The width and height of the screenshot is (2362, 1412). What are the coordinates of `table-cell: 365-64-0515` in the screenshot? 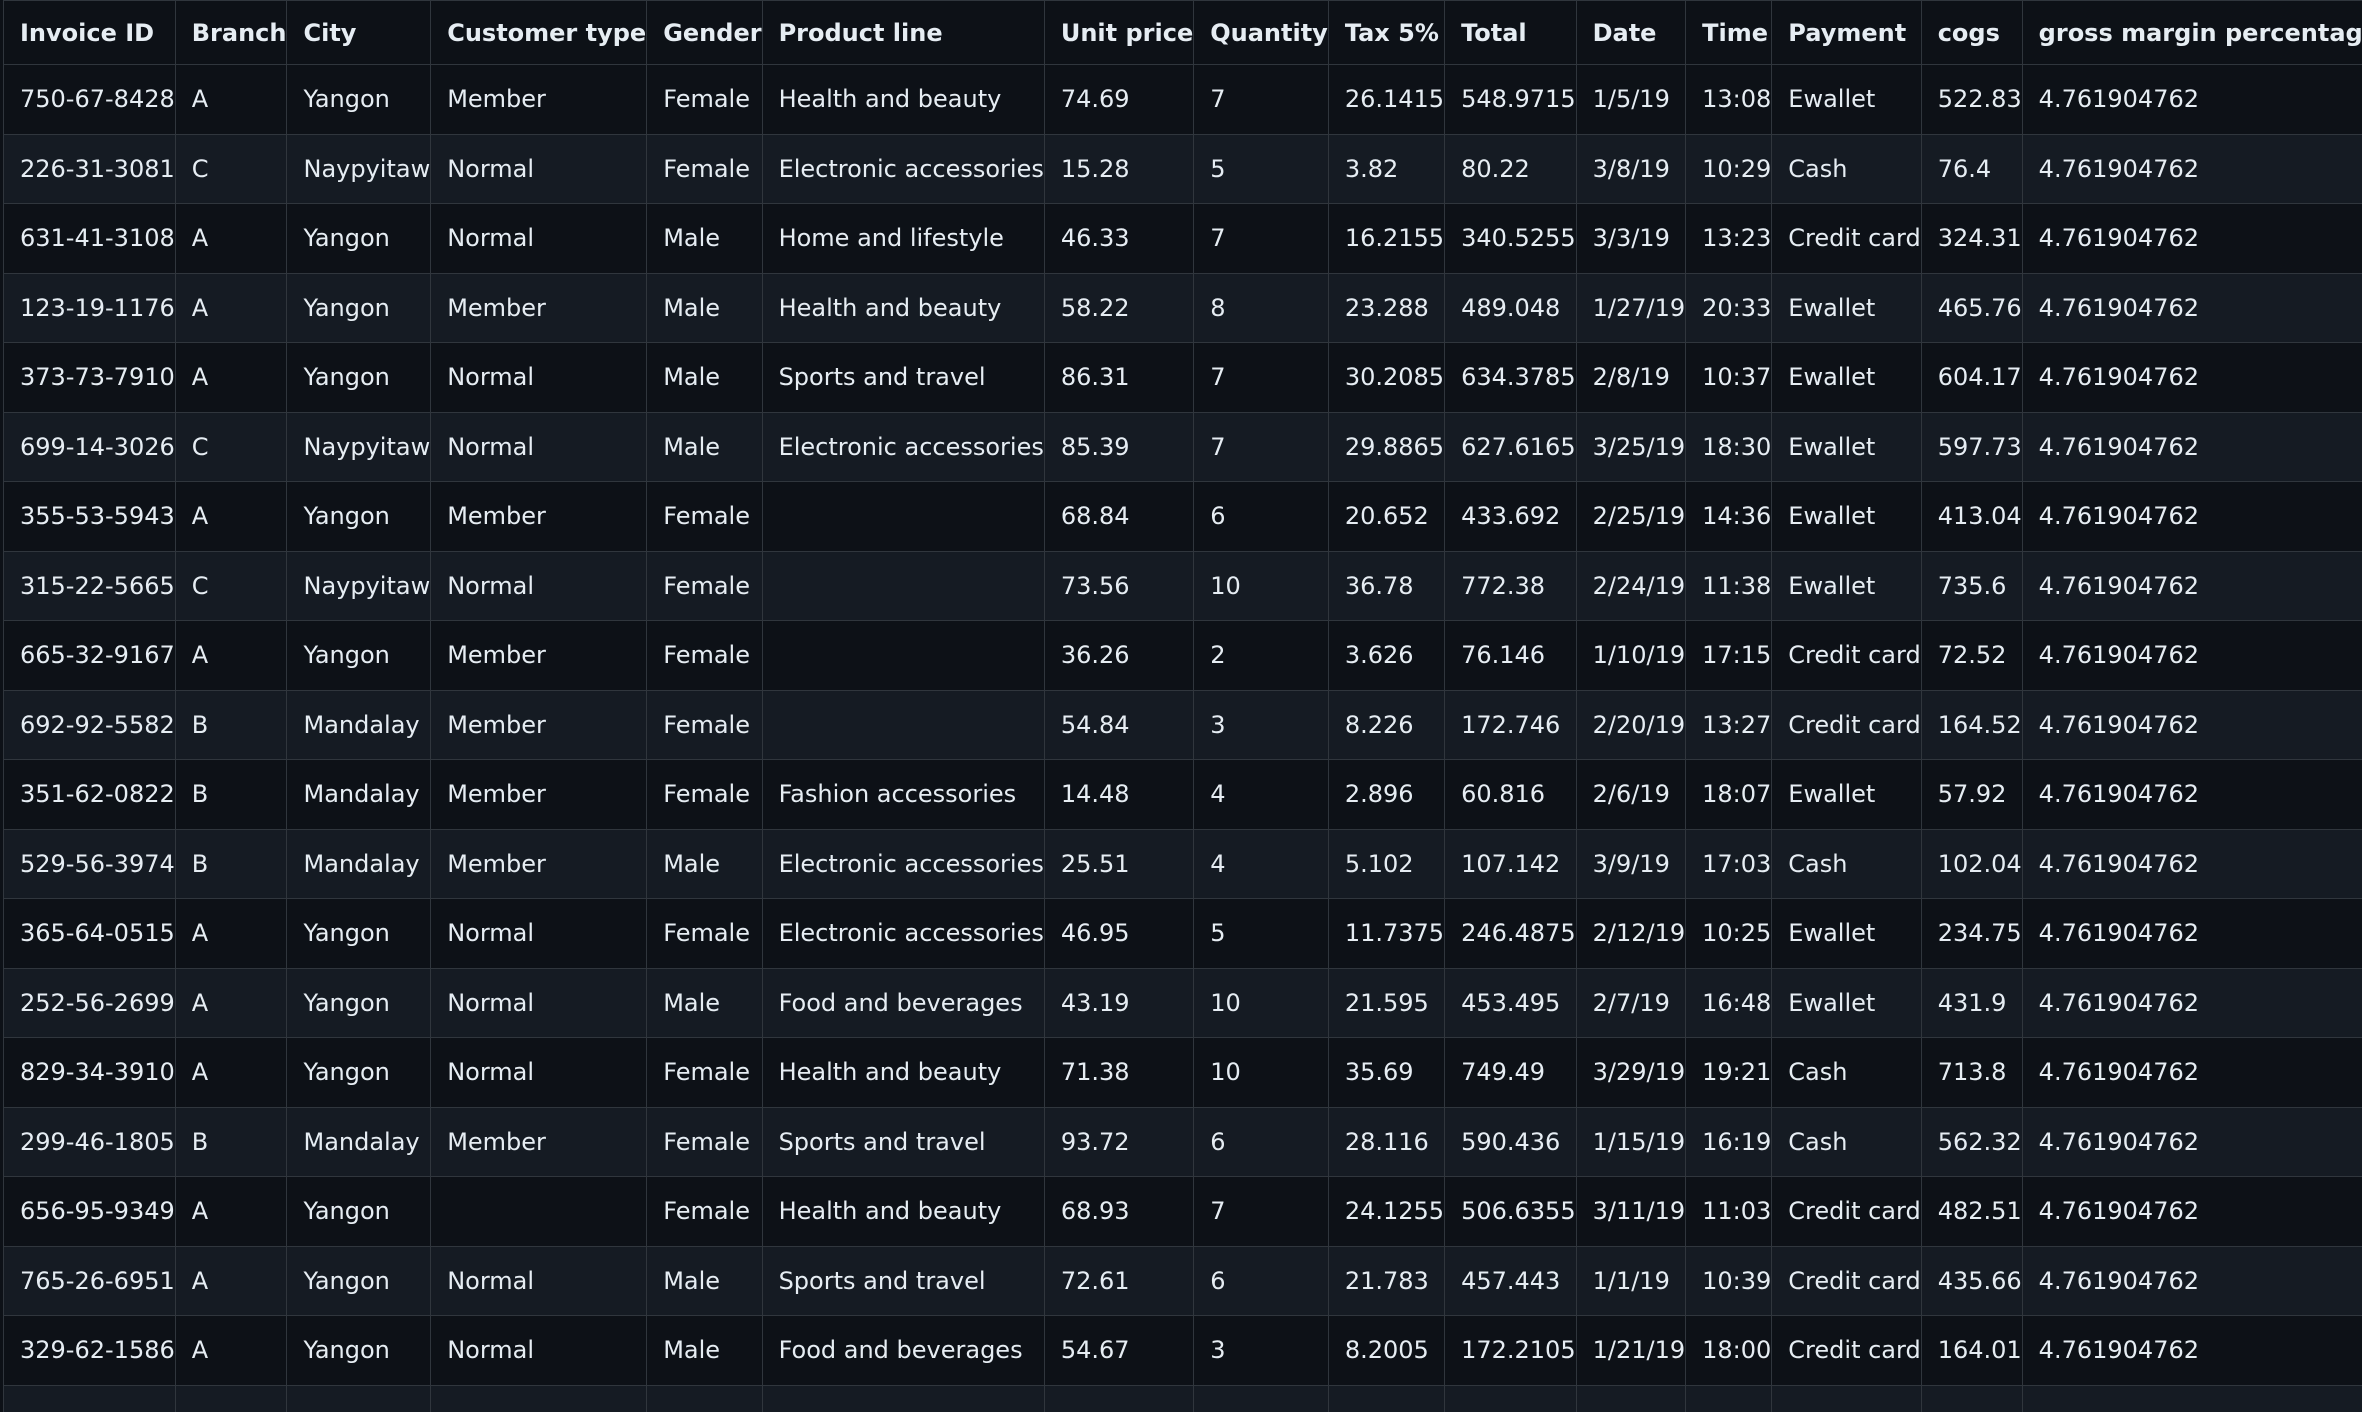 It's located at (89, 933).